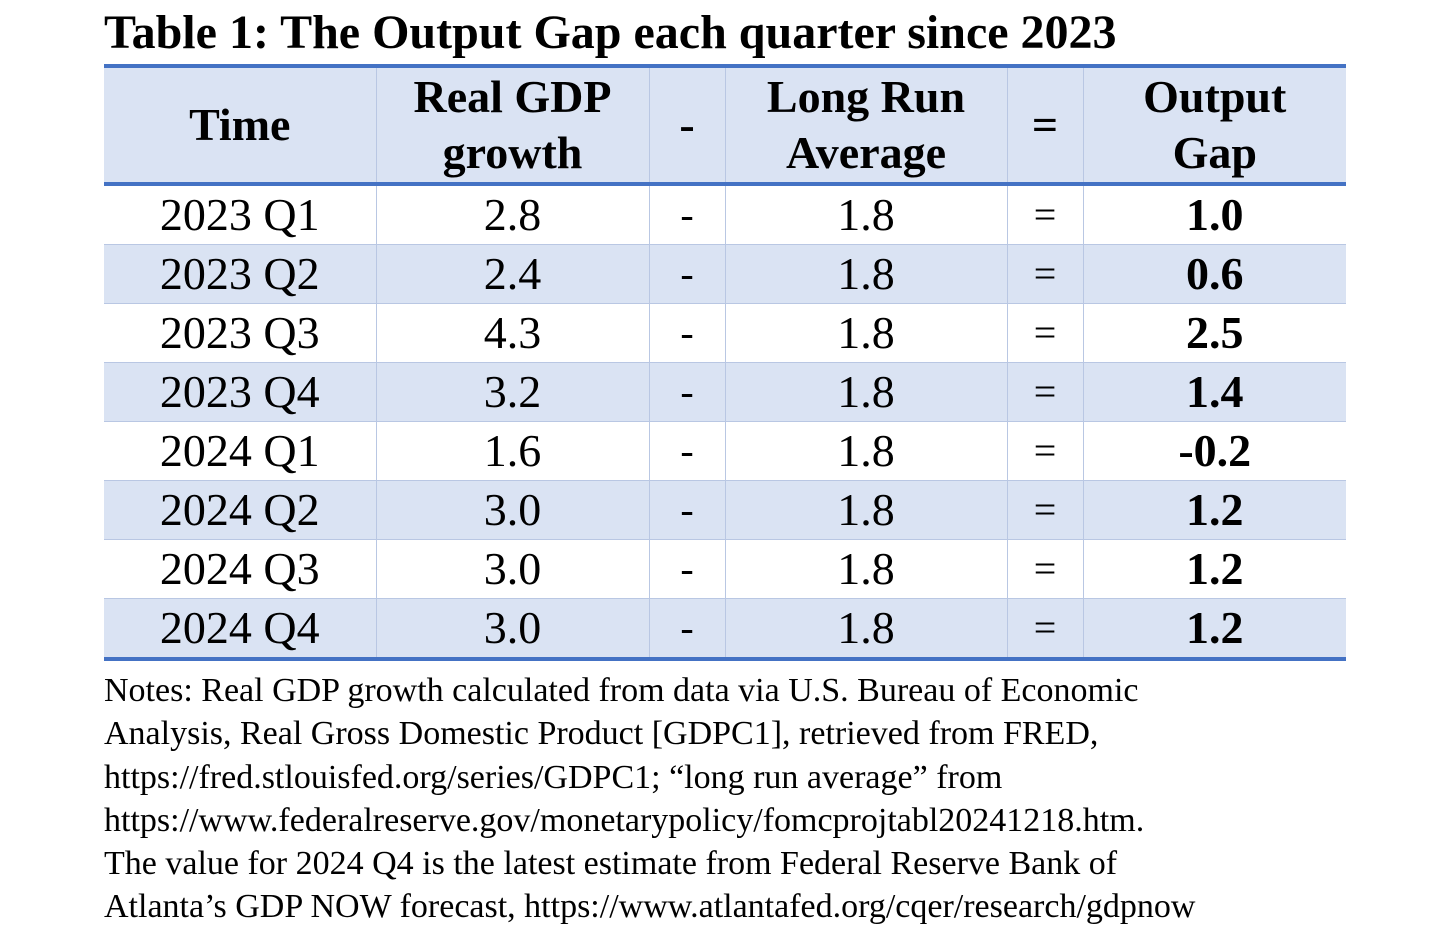 The width and height of the screenshot is (1456, 941). Describe the element at coordinates (239, 214) in the screenshot. I see `cell-time: 2023 Q1` at that location.